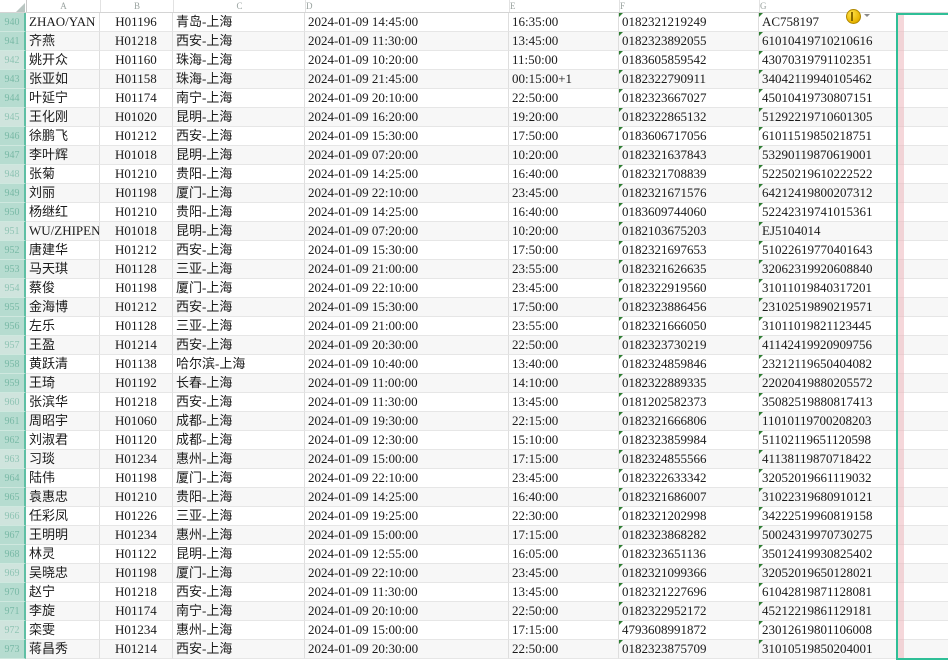 This screenshot has width=948, height=660. I want to click on cell-departure-time: 2024-01-09 21:00:00, so click(407, 326).